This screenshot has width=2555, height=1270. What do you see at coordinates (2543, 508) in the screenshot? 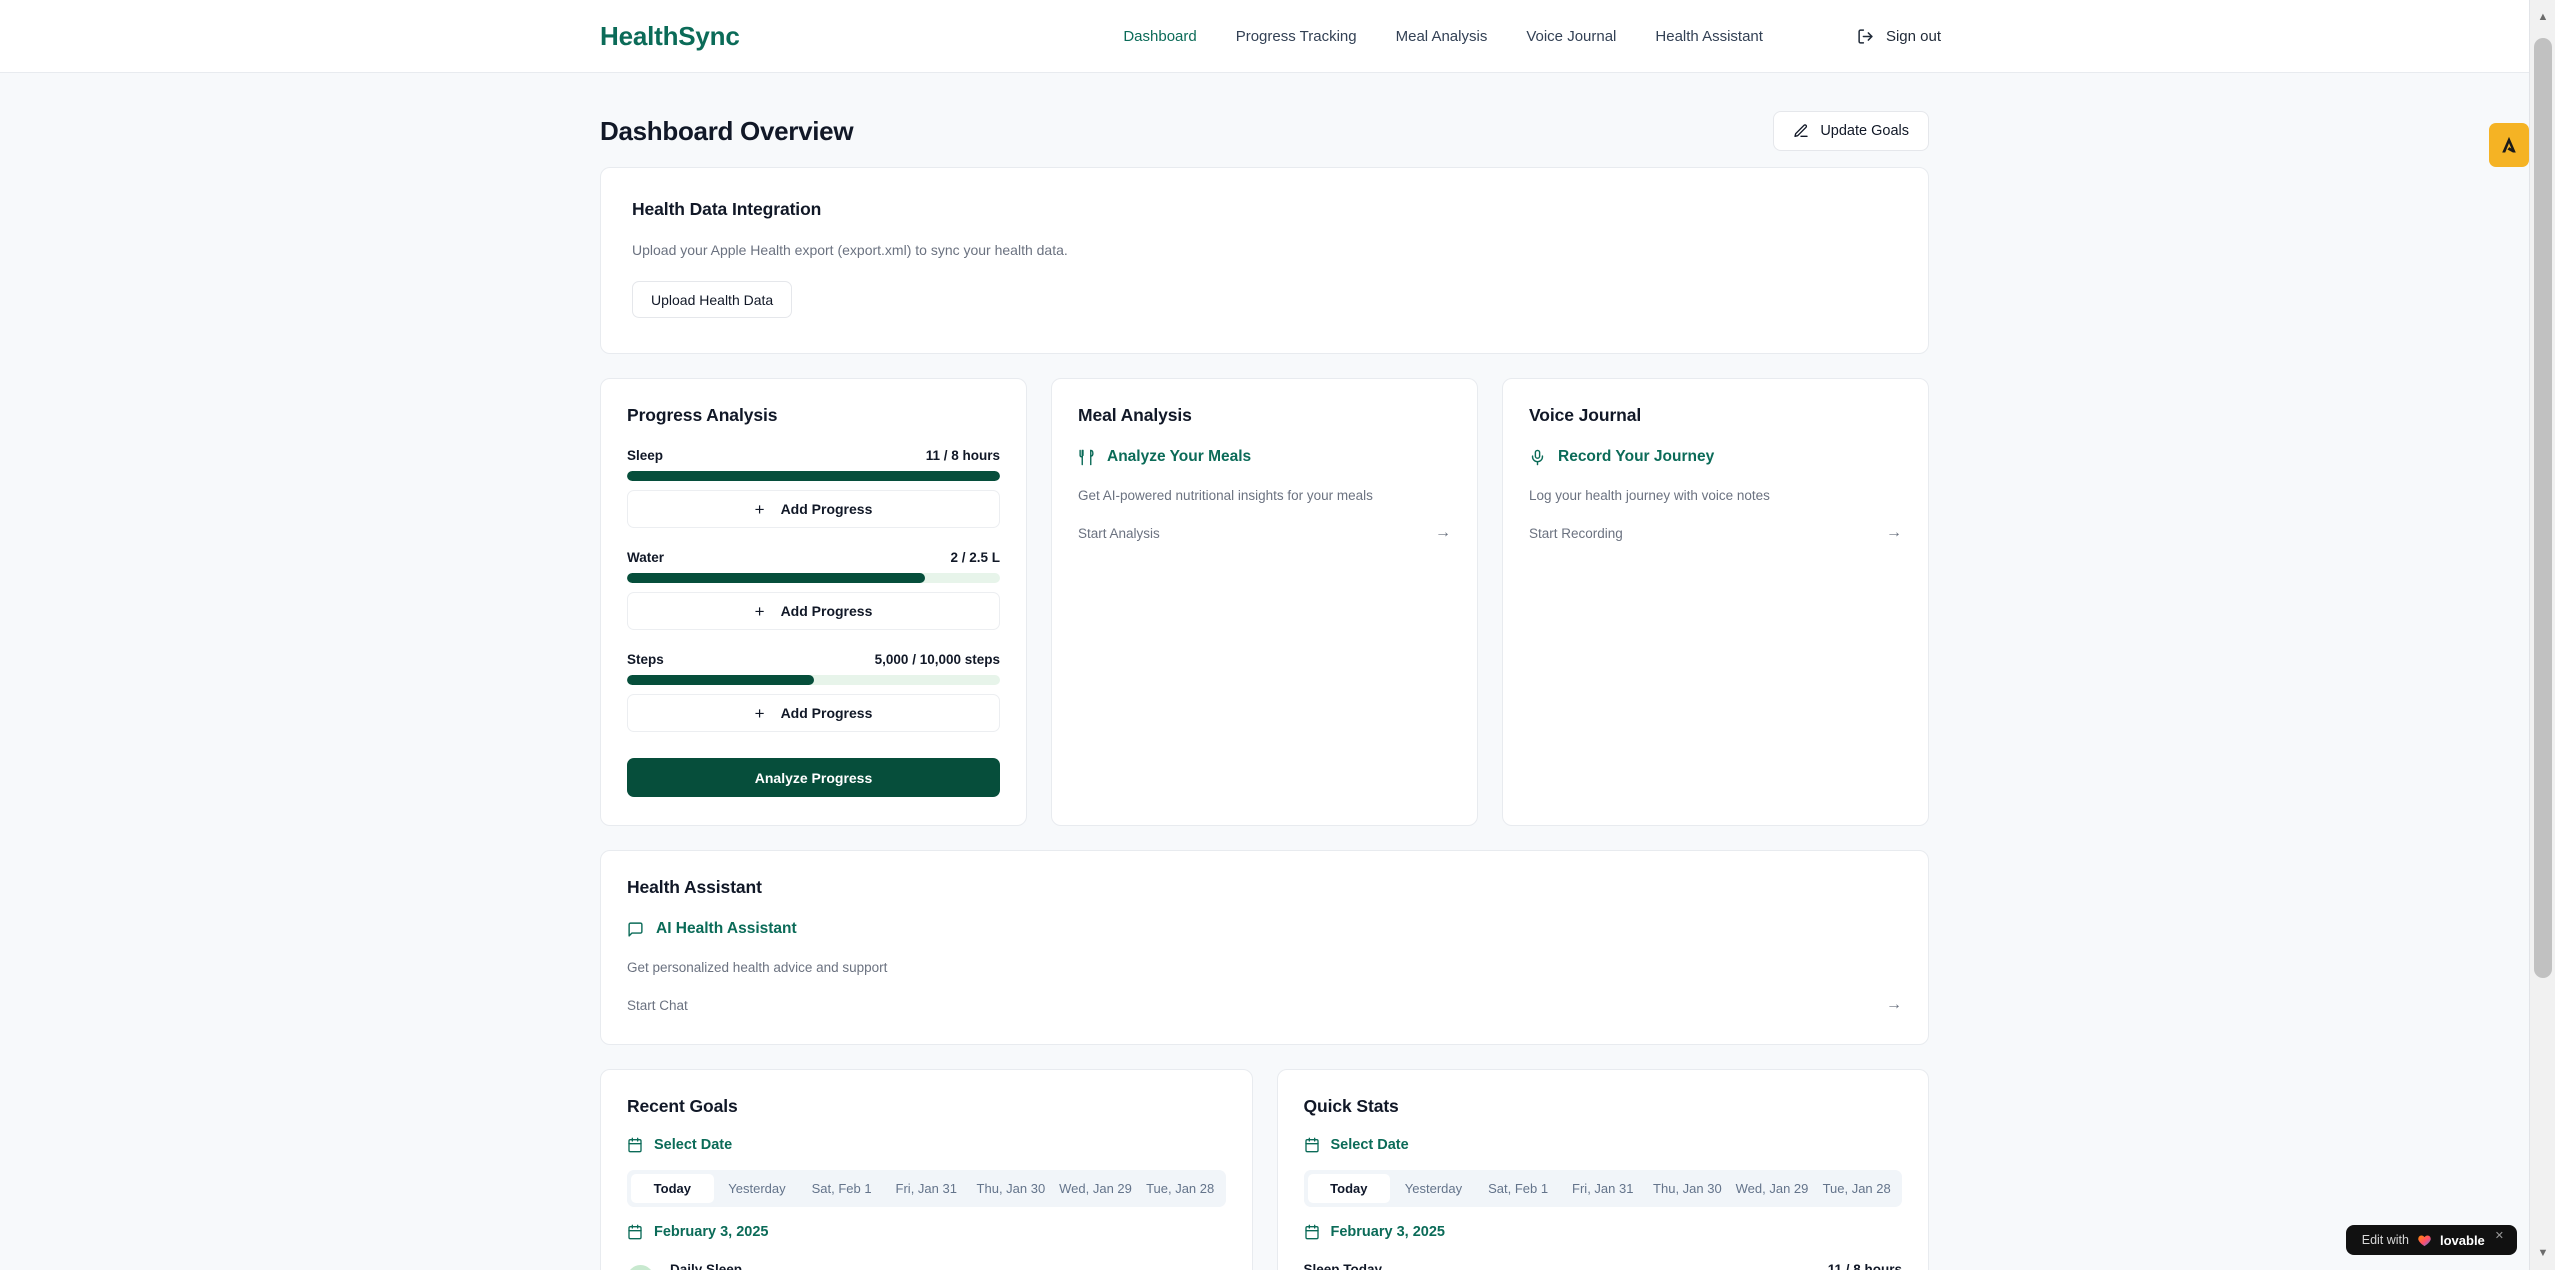
I see `scrollbar-thumb` at bounding box center [2543, 508].